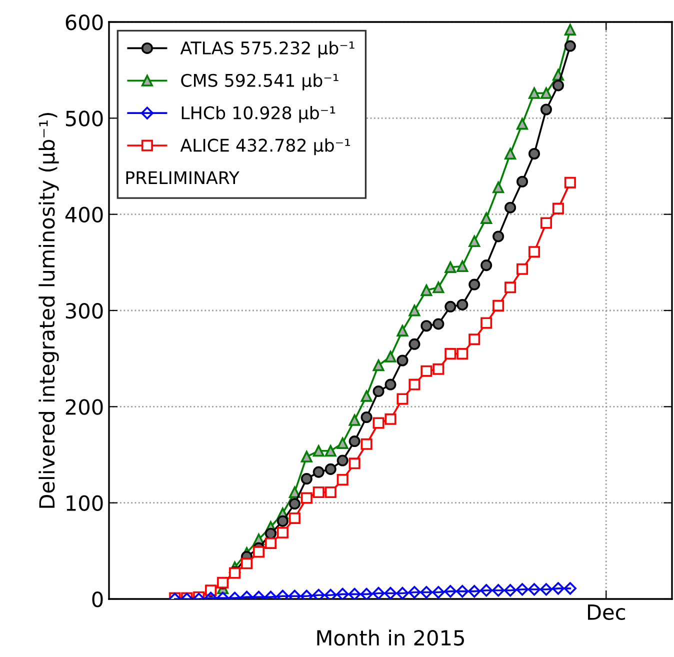  I want to click on legend-label: ALICE 432.782 μb⁻¹, so click(265, 147).